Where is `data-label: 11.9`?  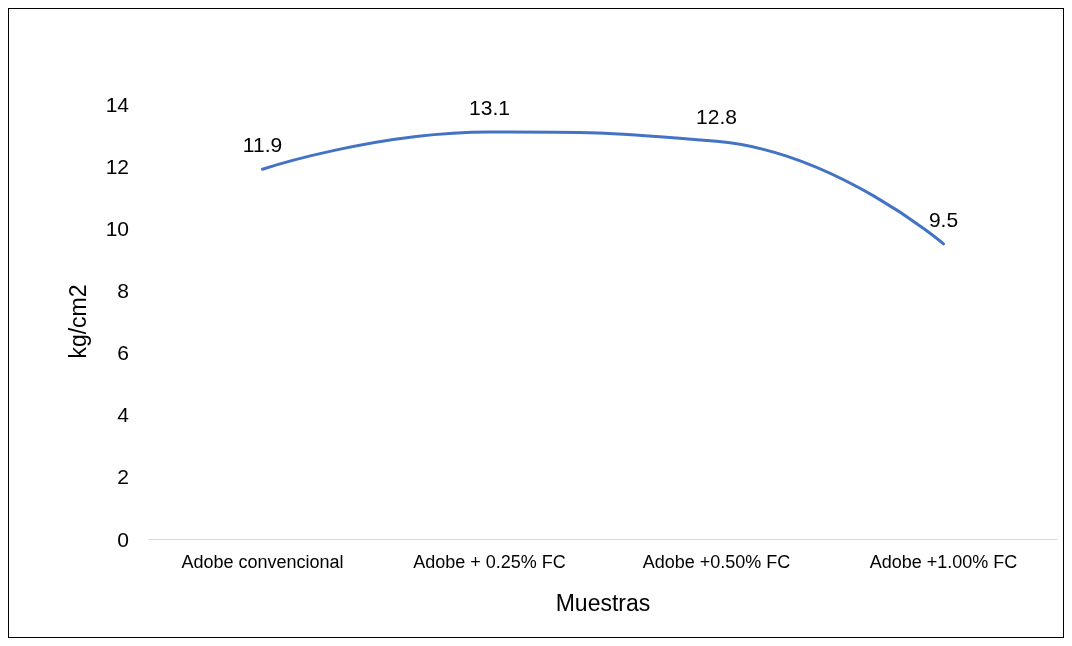
data-label: 11.9 is located at coordinates (262, 145).